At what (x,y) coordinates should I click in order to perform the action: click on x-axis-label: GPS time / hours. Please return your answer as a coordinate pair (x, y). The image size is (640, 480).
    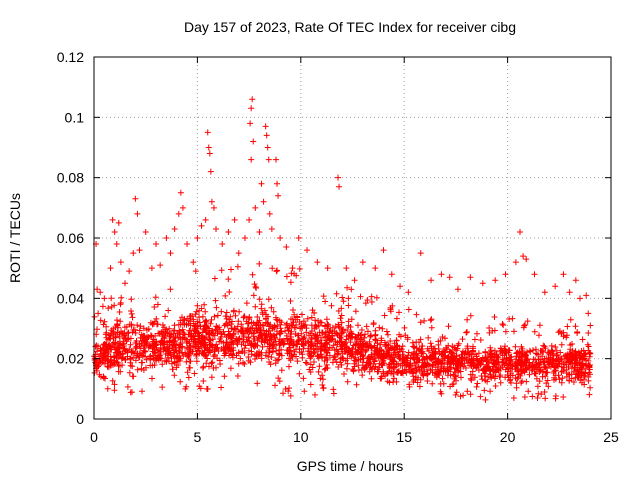
    Looking at the image, I should click on (350, 466).